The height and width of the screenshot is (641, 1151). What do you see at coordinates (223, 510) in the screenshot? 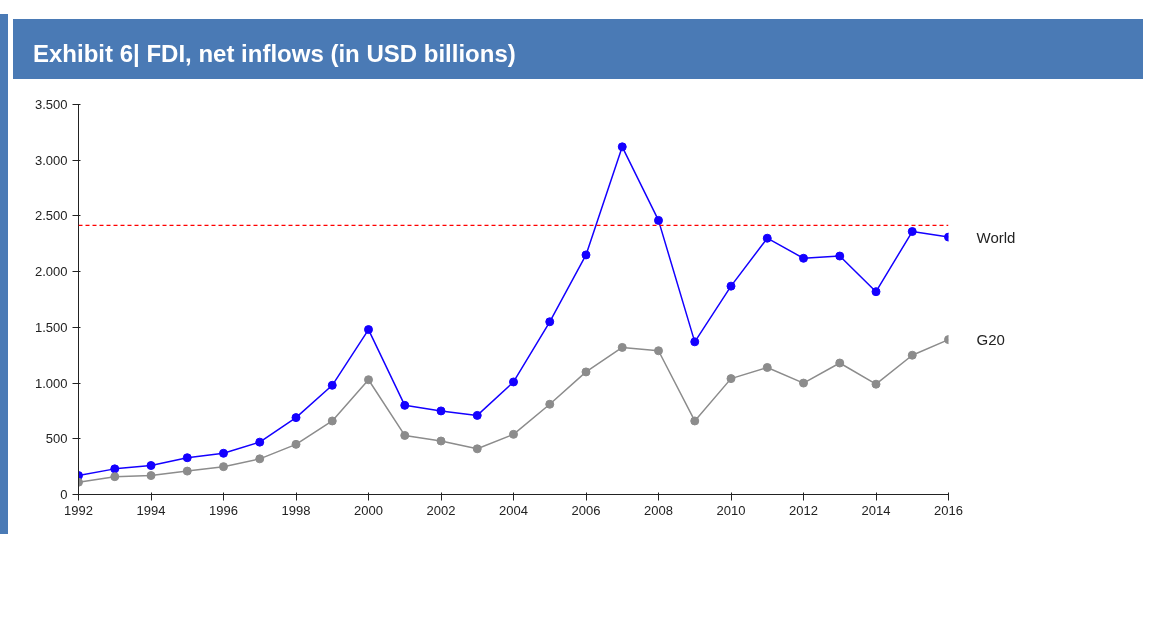
I see `x-tick-label: 1996` at bounding box center [223, 510].